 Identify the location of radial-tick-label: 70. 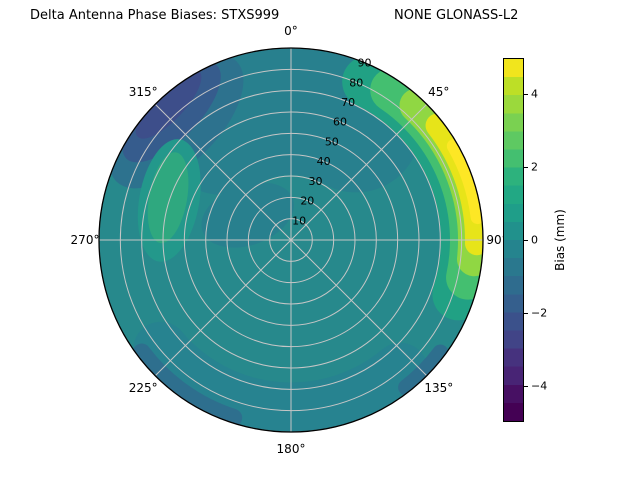
(348, 102).